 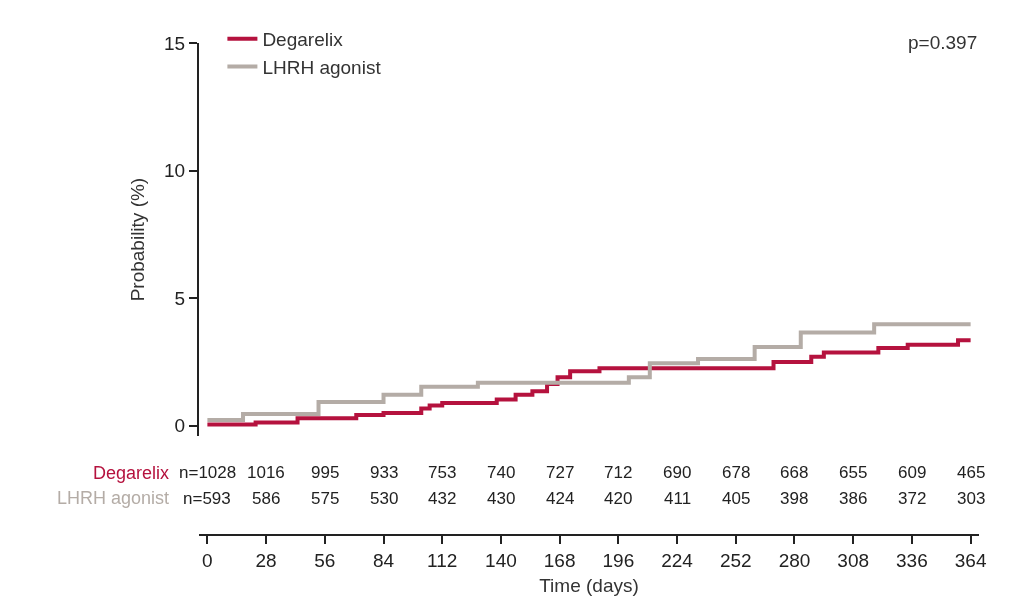 What do you see at coordinates (678, 498) in the screenshot?
I see `text: 411` at bounding box center [678, 498].